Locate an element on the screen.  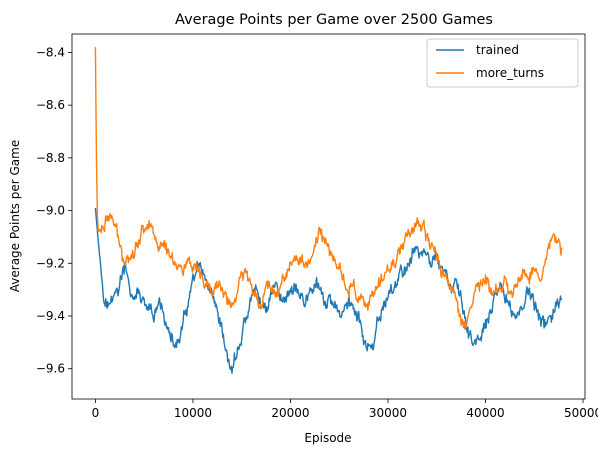
legend-box is located at coordinates (502, 63).